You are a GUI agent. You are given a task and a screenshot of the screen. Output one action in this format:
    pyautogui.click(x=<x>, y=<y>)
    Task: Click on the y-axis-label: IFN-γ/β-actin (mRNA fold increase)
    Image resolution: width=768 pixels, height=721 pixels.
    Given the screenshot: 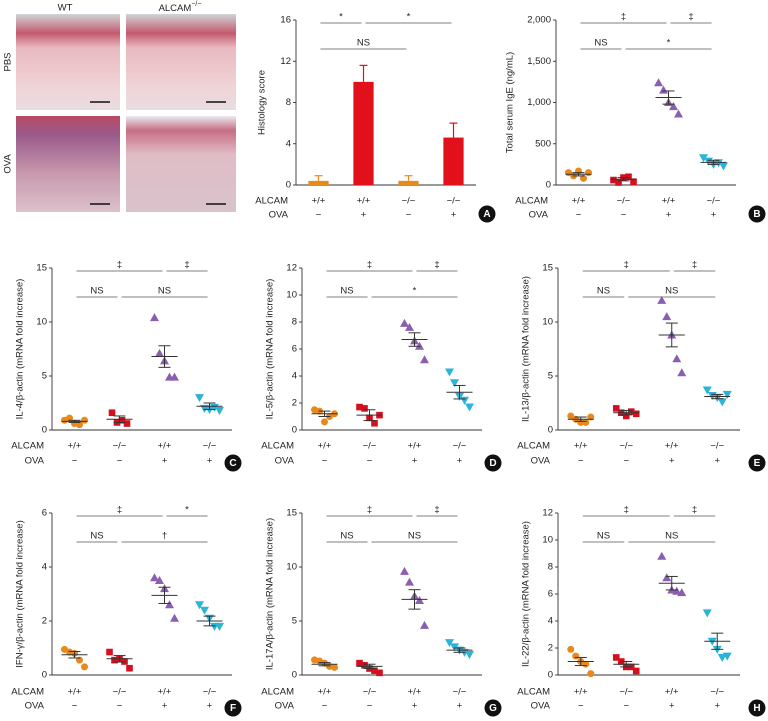 What is the action you would take?
    pyautogui.click(x=20, y=593)
    